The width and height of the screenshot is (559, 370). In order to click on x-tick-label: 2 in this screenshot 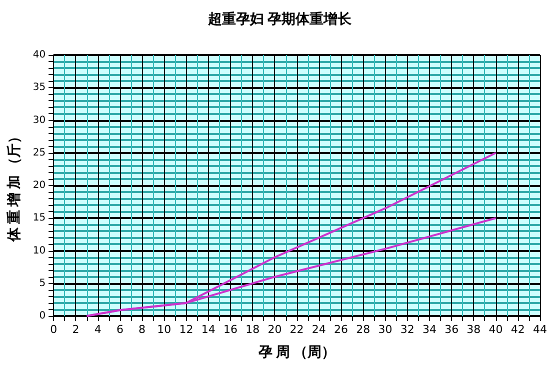, I will do `click(76, 329)`.